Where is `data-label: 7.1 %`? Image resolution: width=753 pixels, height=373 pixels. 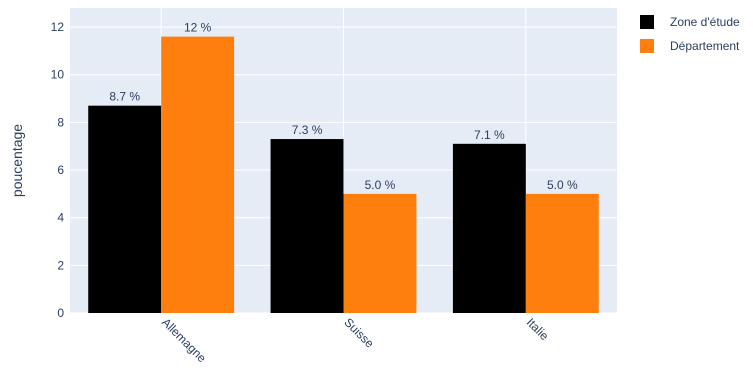
data-label: 7.1 % is located at coordinates (489, 135).